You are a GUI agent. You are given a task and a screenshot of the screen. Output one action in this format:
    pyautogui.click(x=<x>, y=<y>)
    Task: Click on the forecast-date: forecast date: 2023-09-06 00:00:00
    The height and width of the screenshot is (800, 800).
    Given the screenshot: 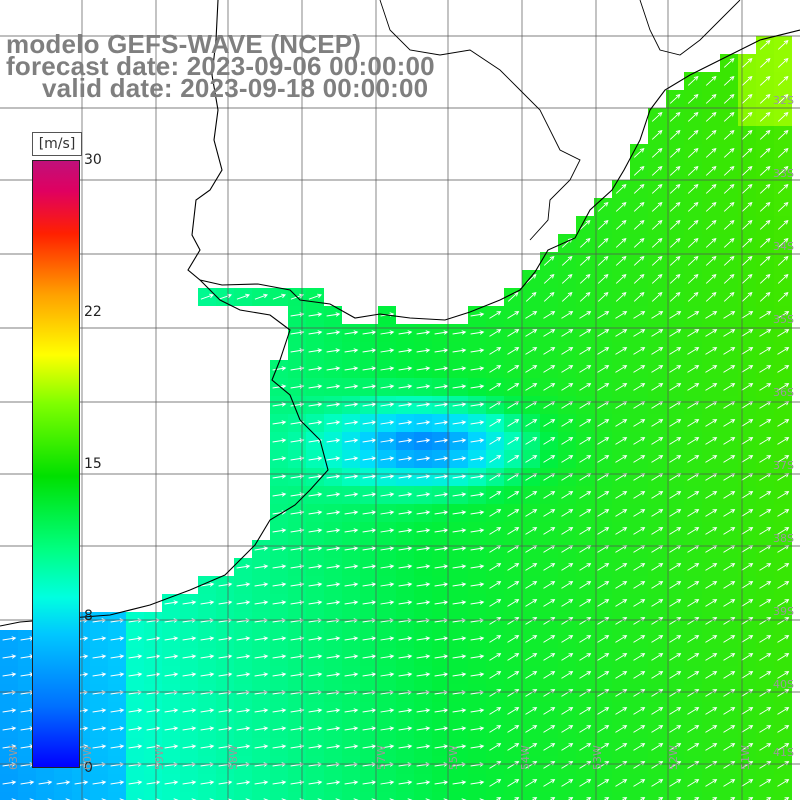 What is the action you would take?
    pyautogui.click(x=220, y=66)
    